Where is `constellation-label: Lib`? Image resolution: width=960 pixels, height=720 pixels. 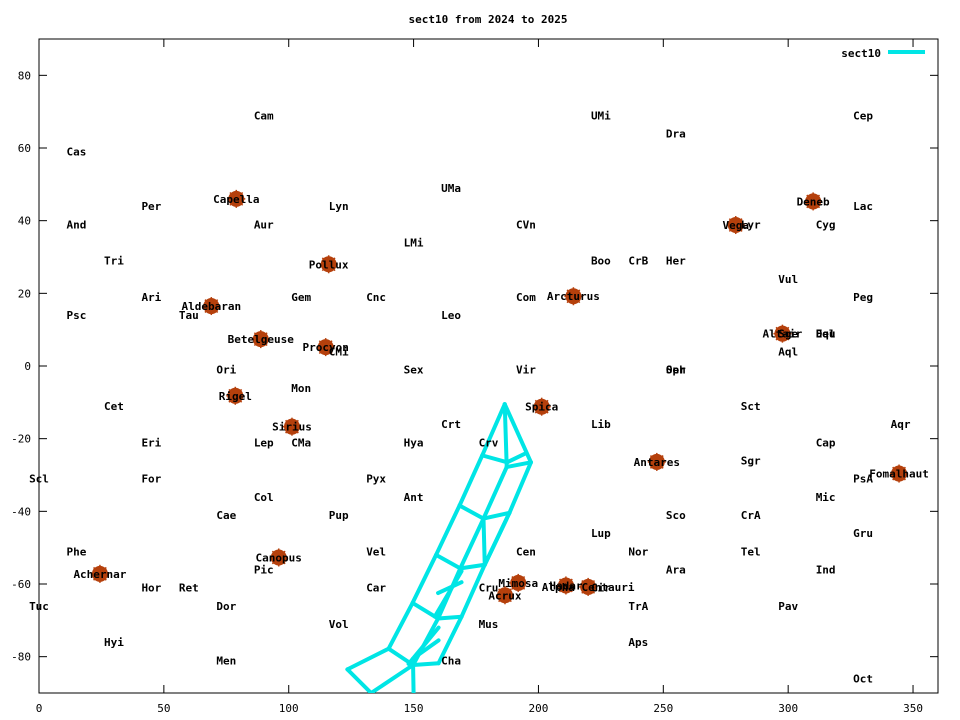 constellation-label: Lib is located at coordinates (601, 424).